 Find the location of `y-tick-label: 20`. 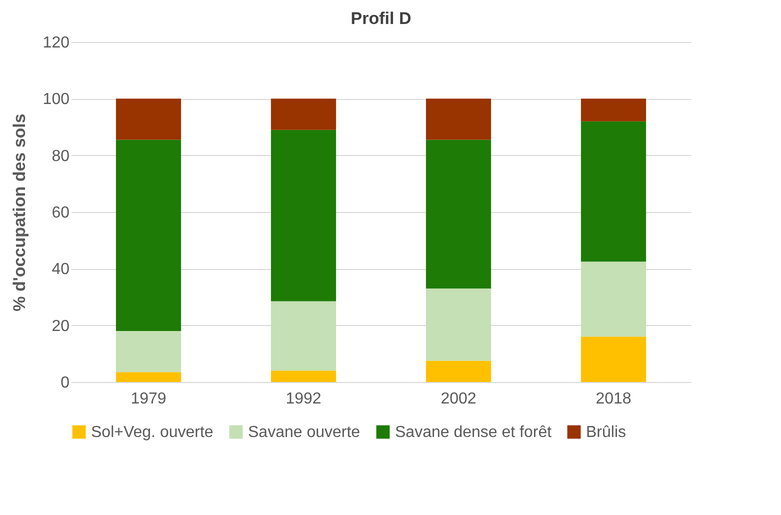

y-tick-label: 20 is located at coordinates (61, 326).